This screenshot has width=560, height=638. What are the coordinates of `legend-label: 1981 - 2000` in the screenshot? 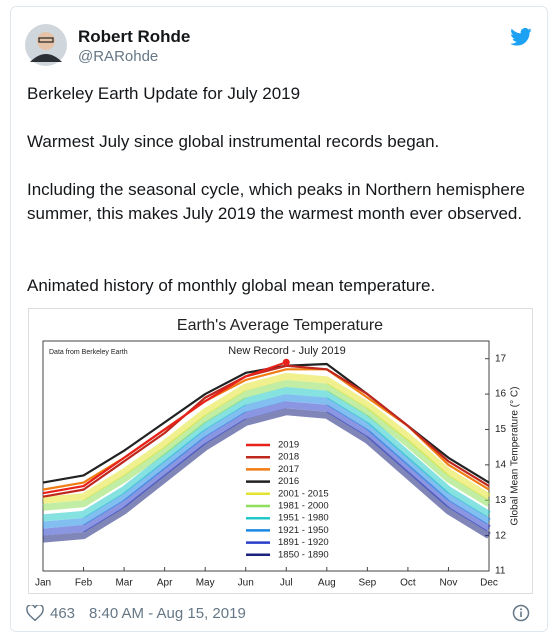 It's located at (303, 506).